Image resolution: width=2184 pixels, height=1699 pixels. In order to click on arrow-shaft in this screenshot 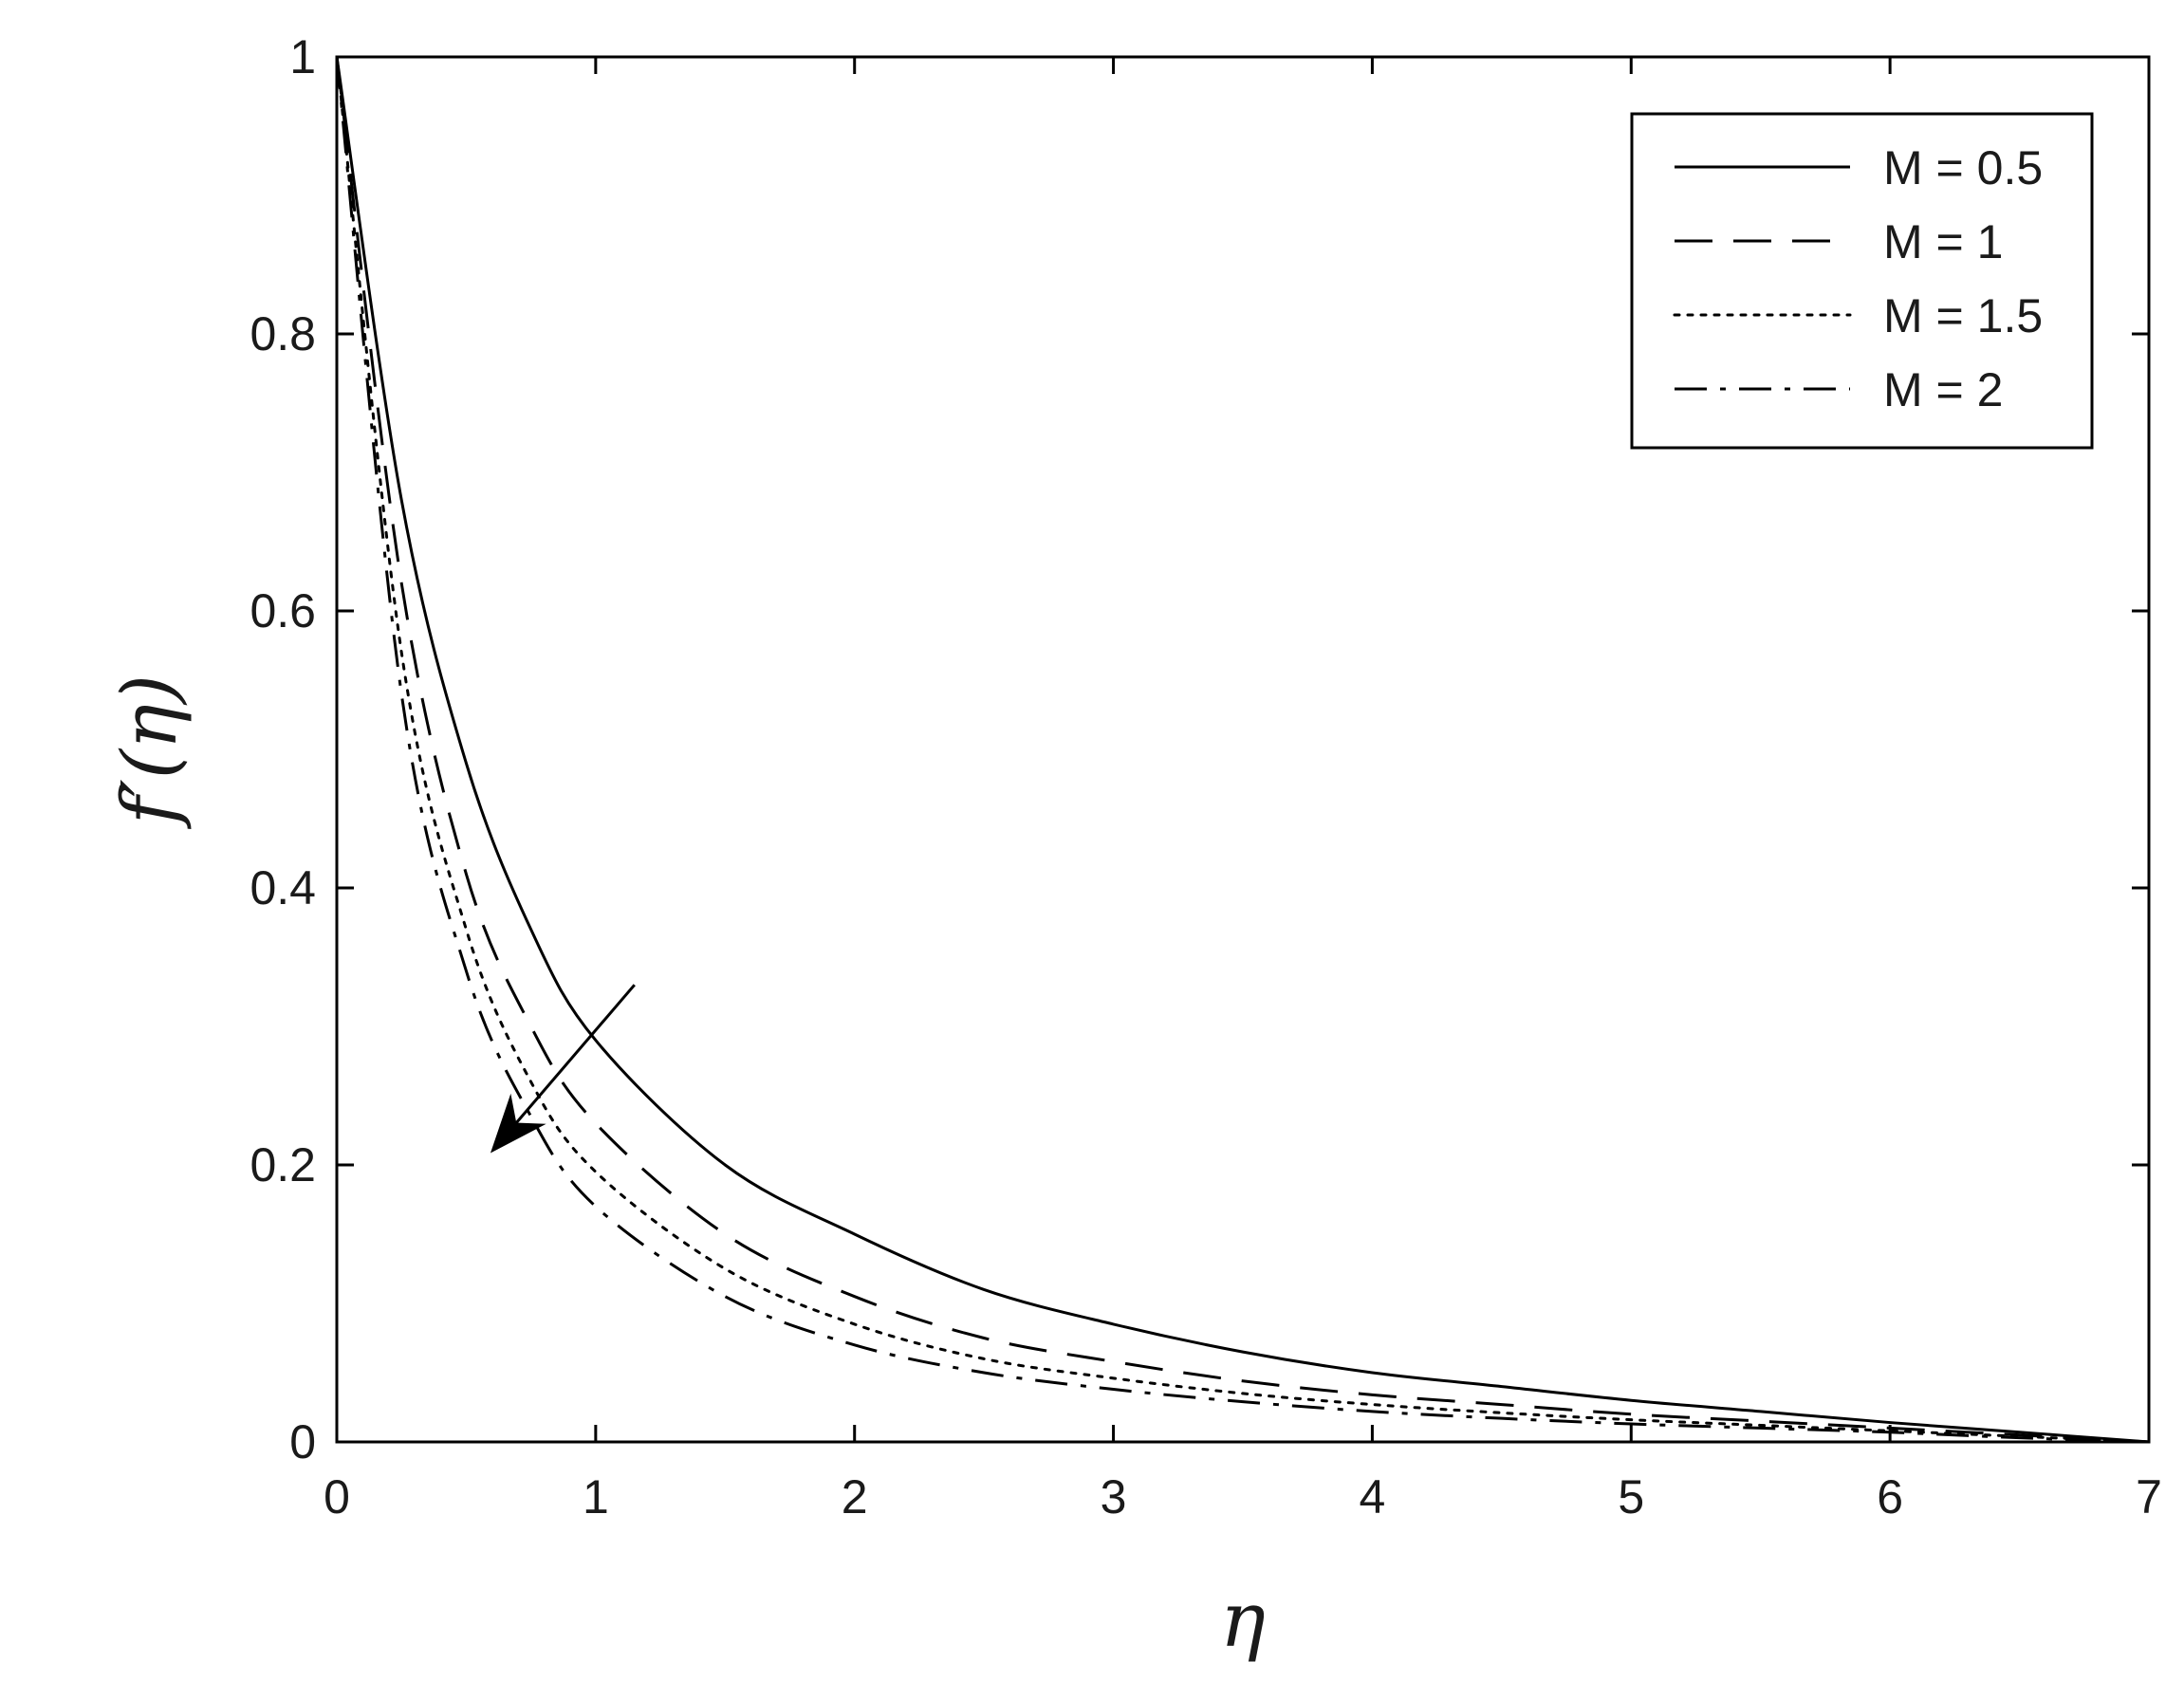, I will do `click(572, 1057)`.